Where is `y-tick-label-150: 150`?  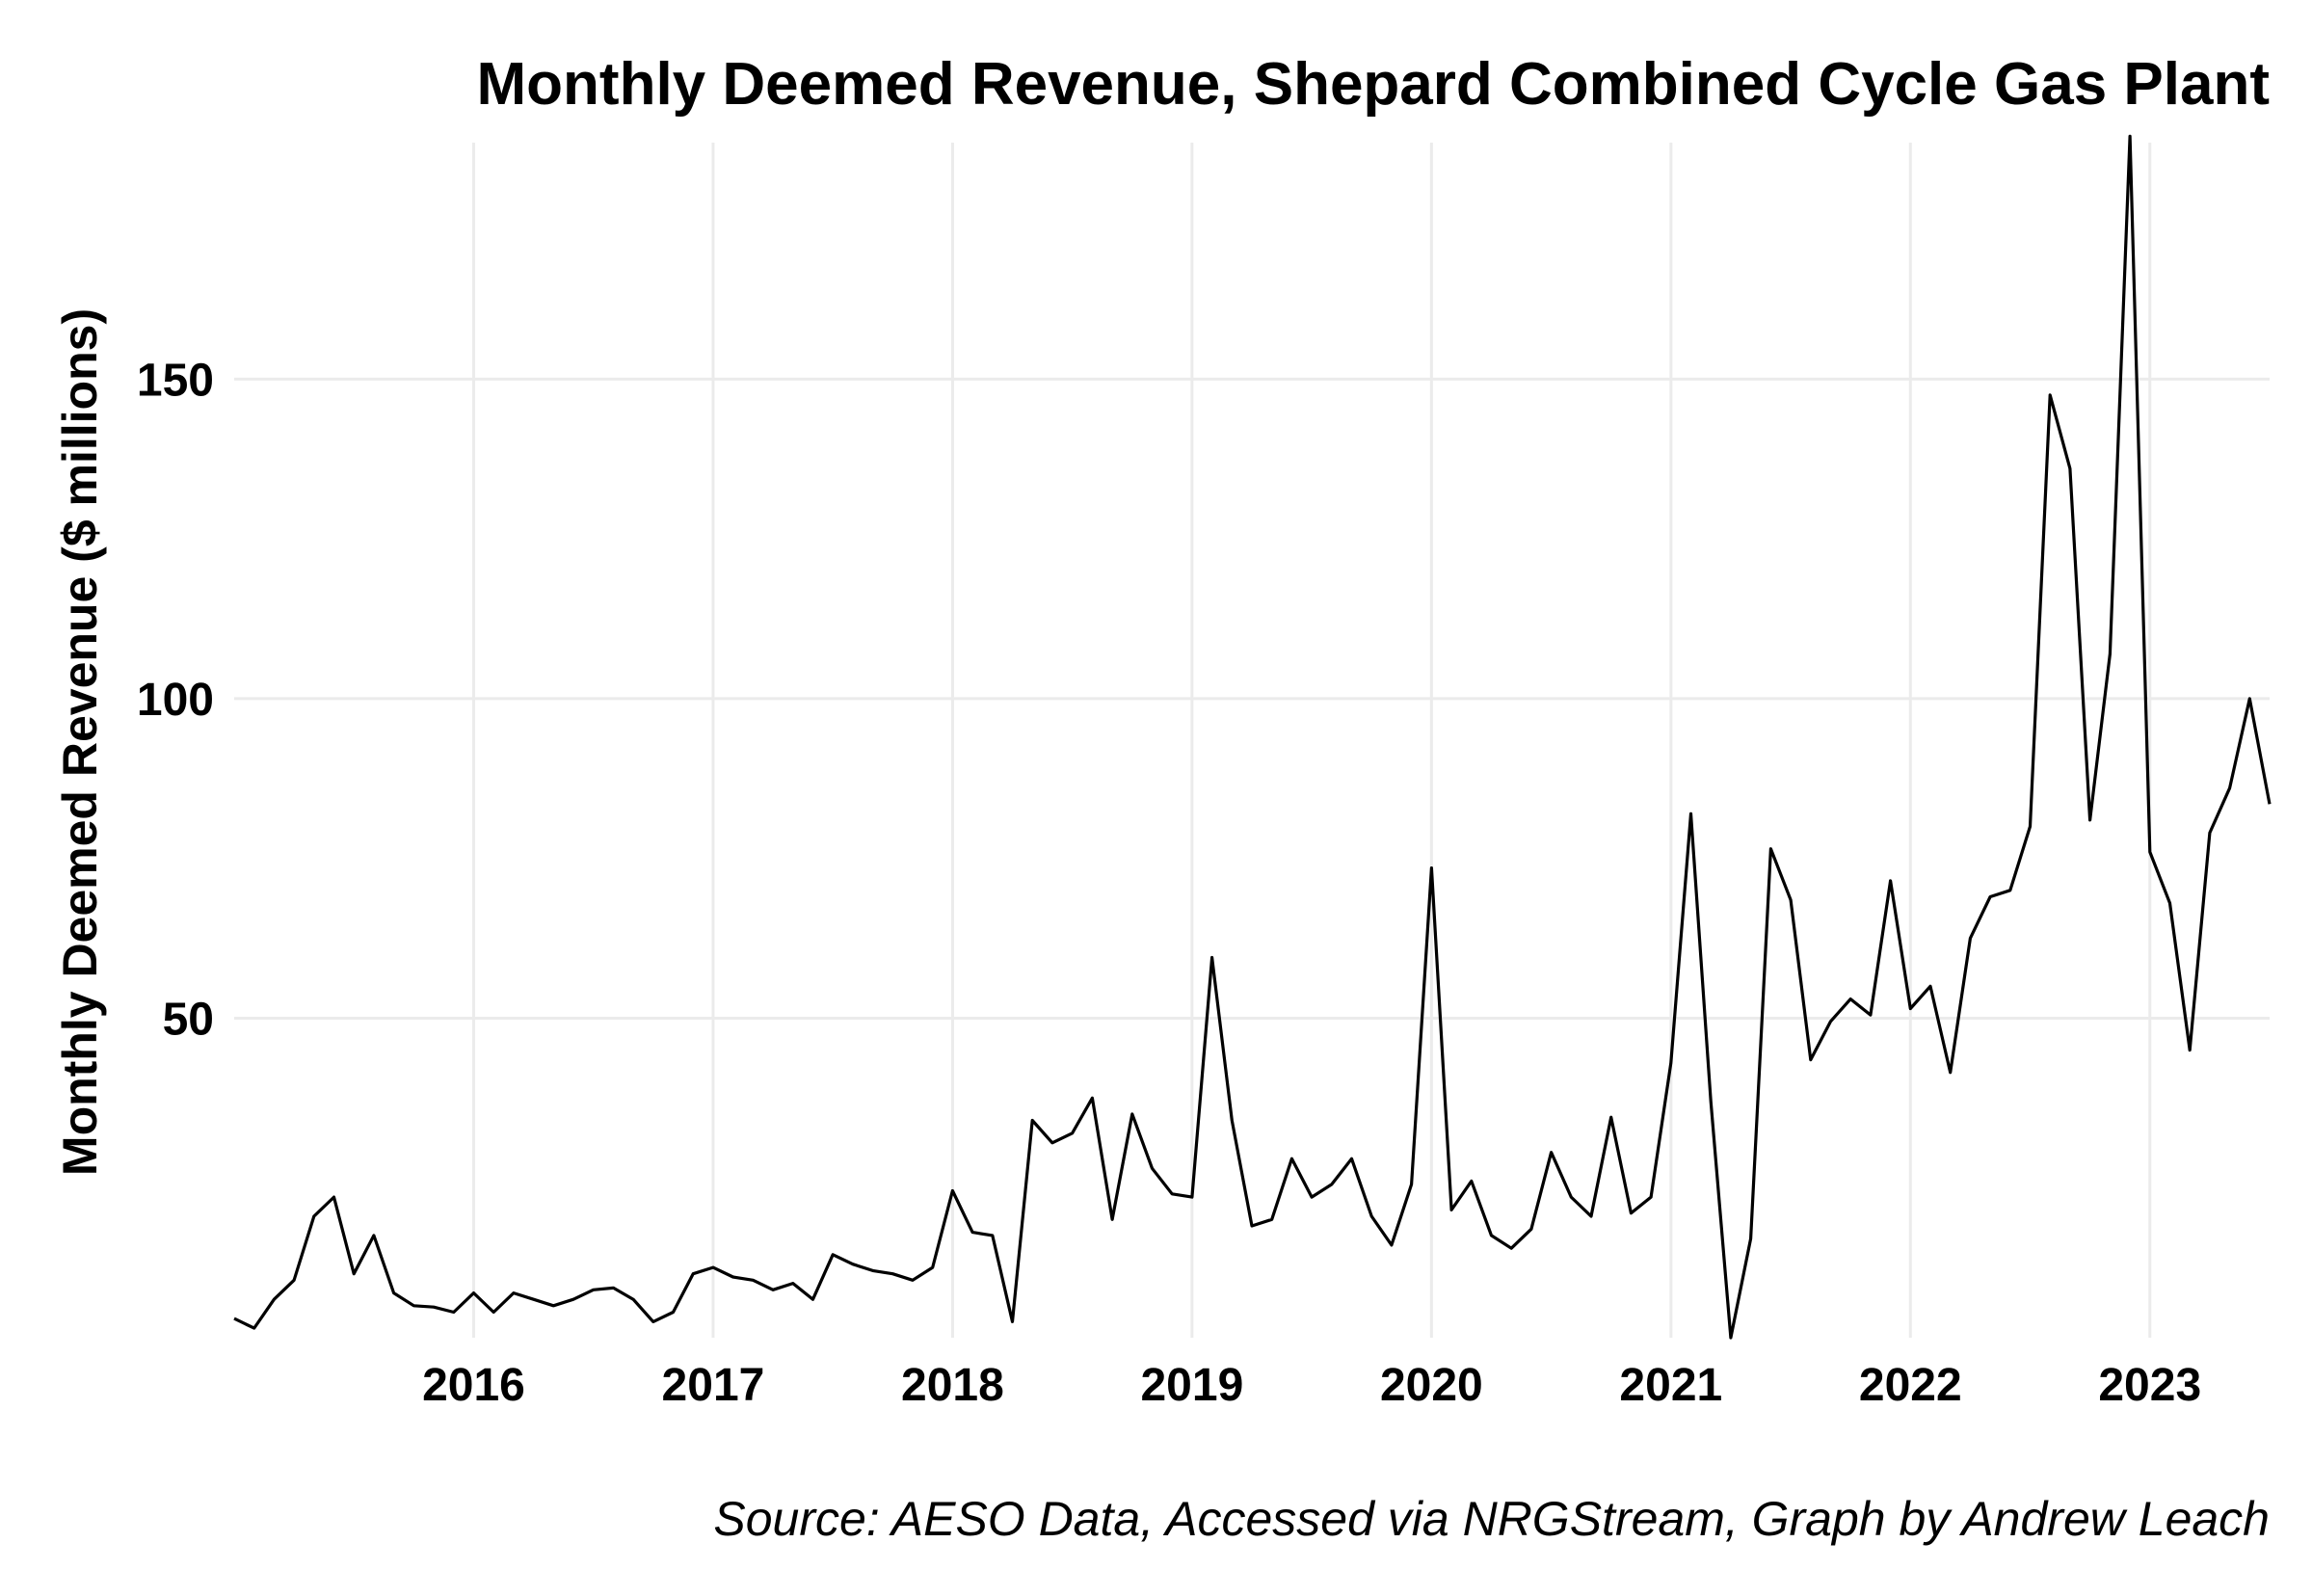
y-tick-label-150: 150 is located at coordinates (176, 380).